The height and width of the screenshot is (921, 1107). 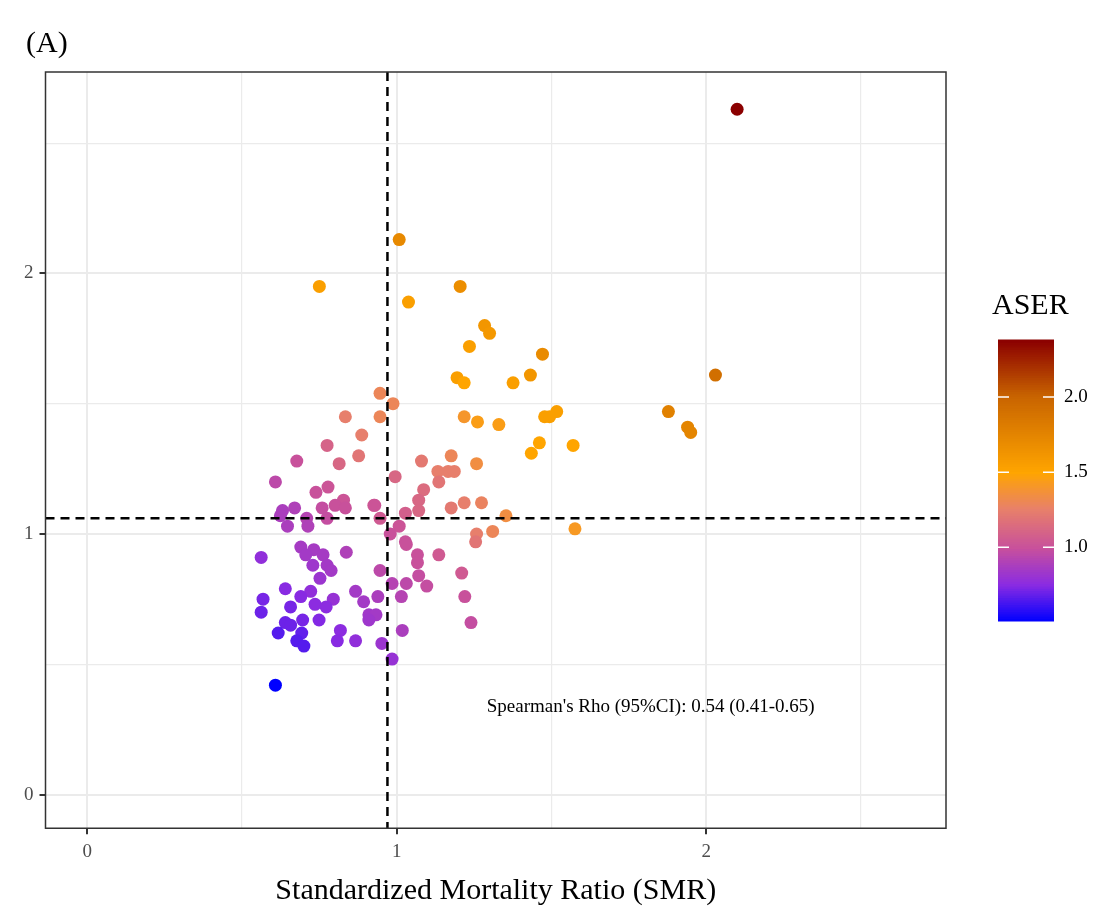 I want to click on color-bar-label: 1.0, so click(x=1076, y=546).